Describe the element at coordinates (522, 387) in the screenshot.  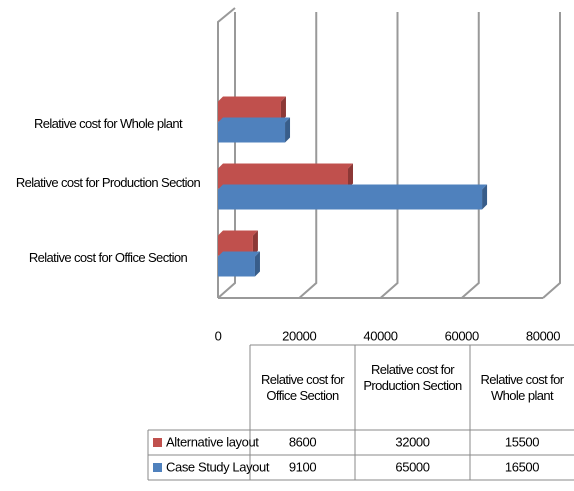
I see `table-header: Relative cost for Whole plant` at that location.